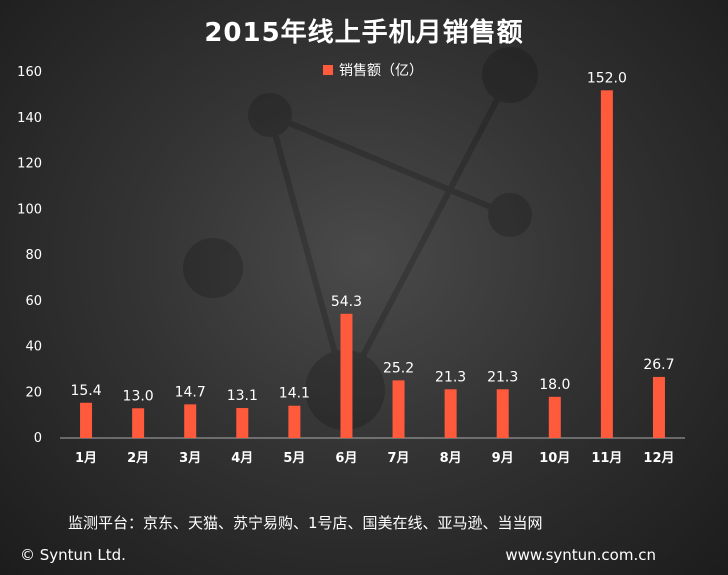  I want to click on x-tick-label: 3月, so click(190, 458).